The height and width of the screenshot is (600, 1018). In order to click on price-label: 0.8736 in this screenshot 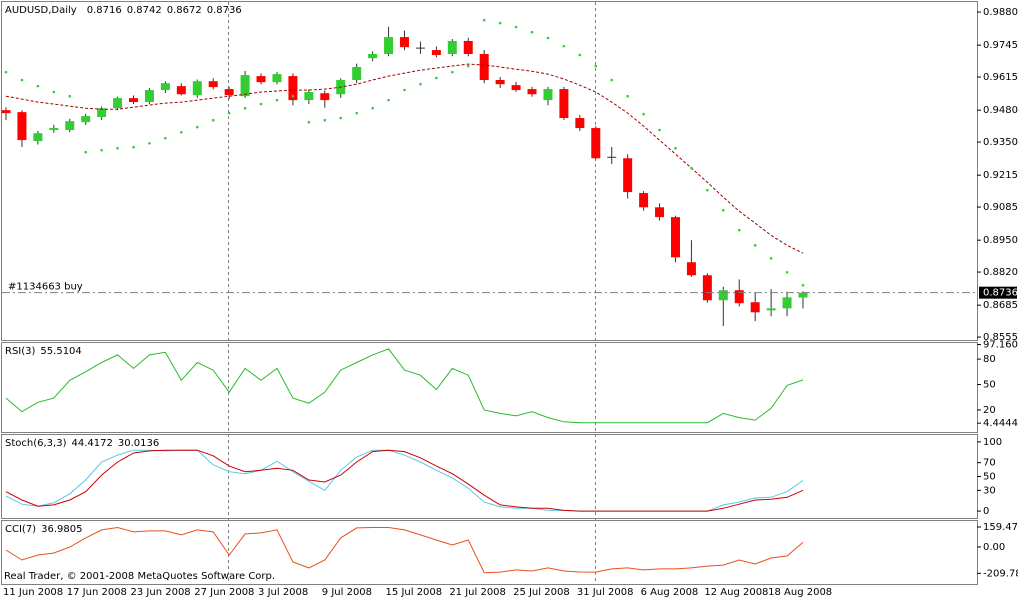, I will do `click(1000, 293)`.